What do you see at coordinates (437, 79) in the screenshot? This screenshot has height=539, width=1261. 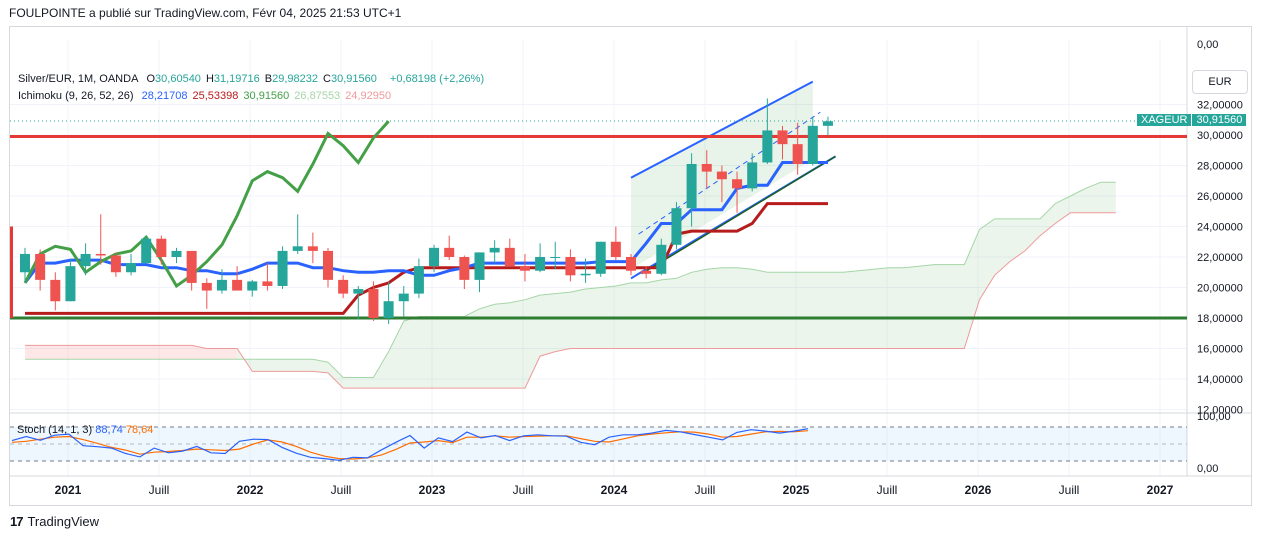 I see `change-value: +0,68198 (+2,26%)` at bounding box center [437, 79].